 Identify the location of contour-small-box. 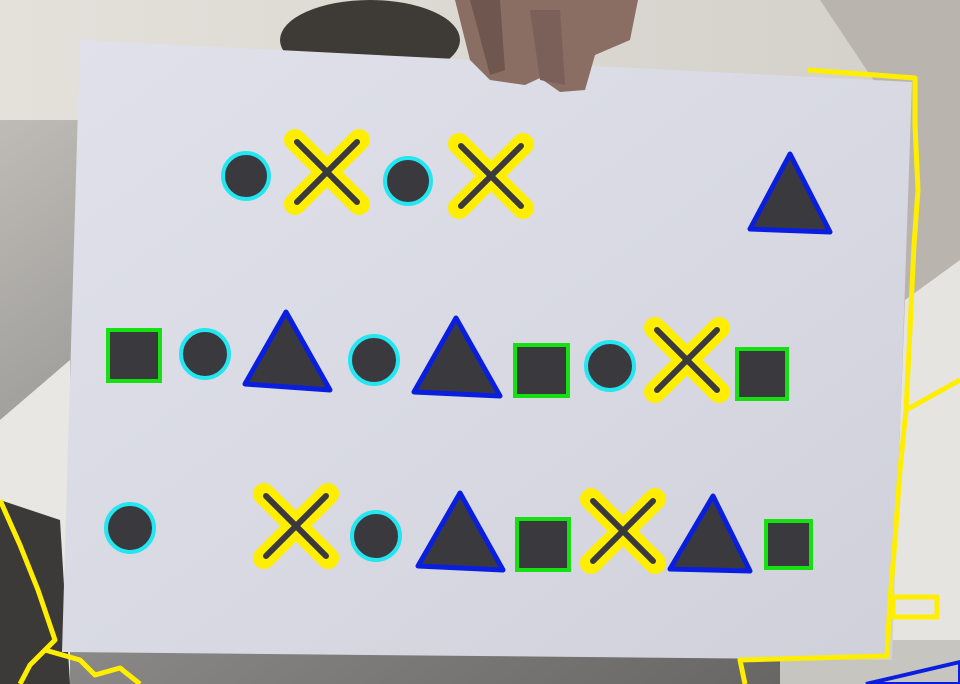
(915, 607).